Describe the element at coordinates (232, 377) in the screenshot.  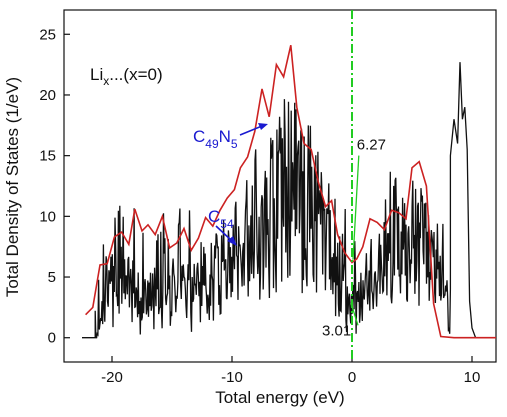
I see `x-tick-label: -10` at that location.